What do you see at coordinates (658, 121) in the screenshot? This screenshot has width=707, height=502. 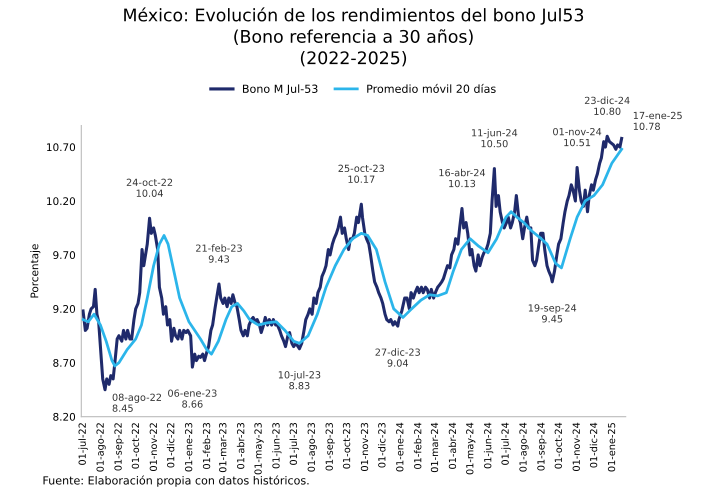 I see `annotation: 17-ene-25 10.78` at bounding box center [658, 121].